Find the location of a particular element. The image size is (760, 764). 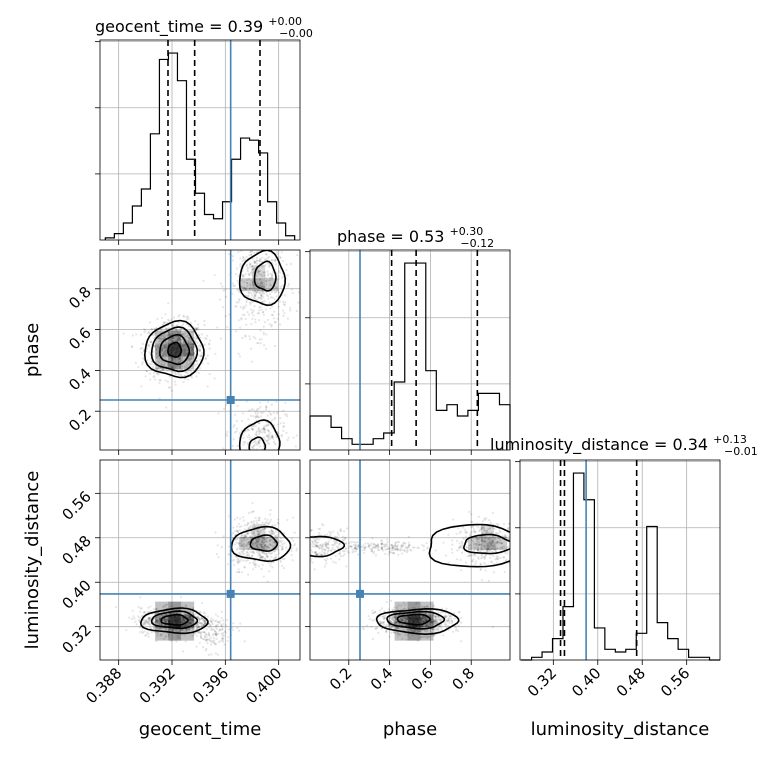

histogram-step is located at coordinates (620, 566).